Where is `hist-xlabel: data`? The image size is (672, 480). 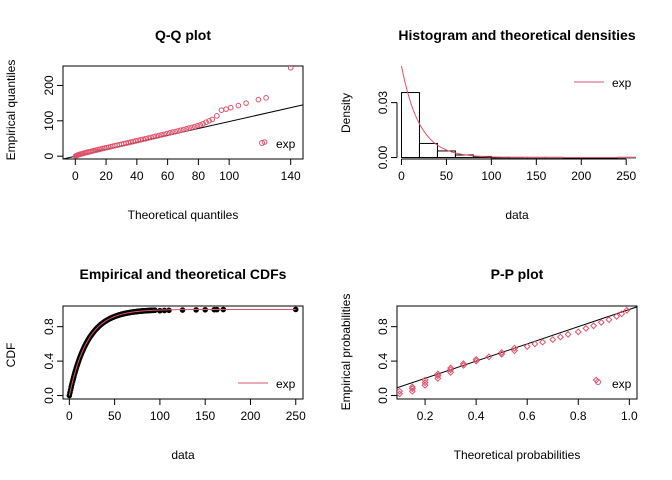
hist-xlabel: data is located at coordinates (517, 215).